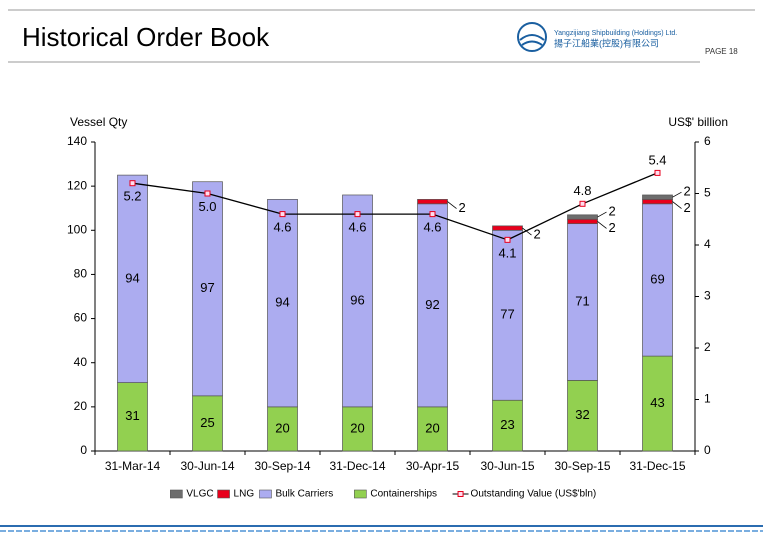  I want to click on x-tick-label: 30-Jun-14, so click(207, 466).